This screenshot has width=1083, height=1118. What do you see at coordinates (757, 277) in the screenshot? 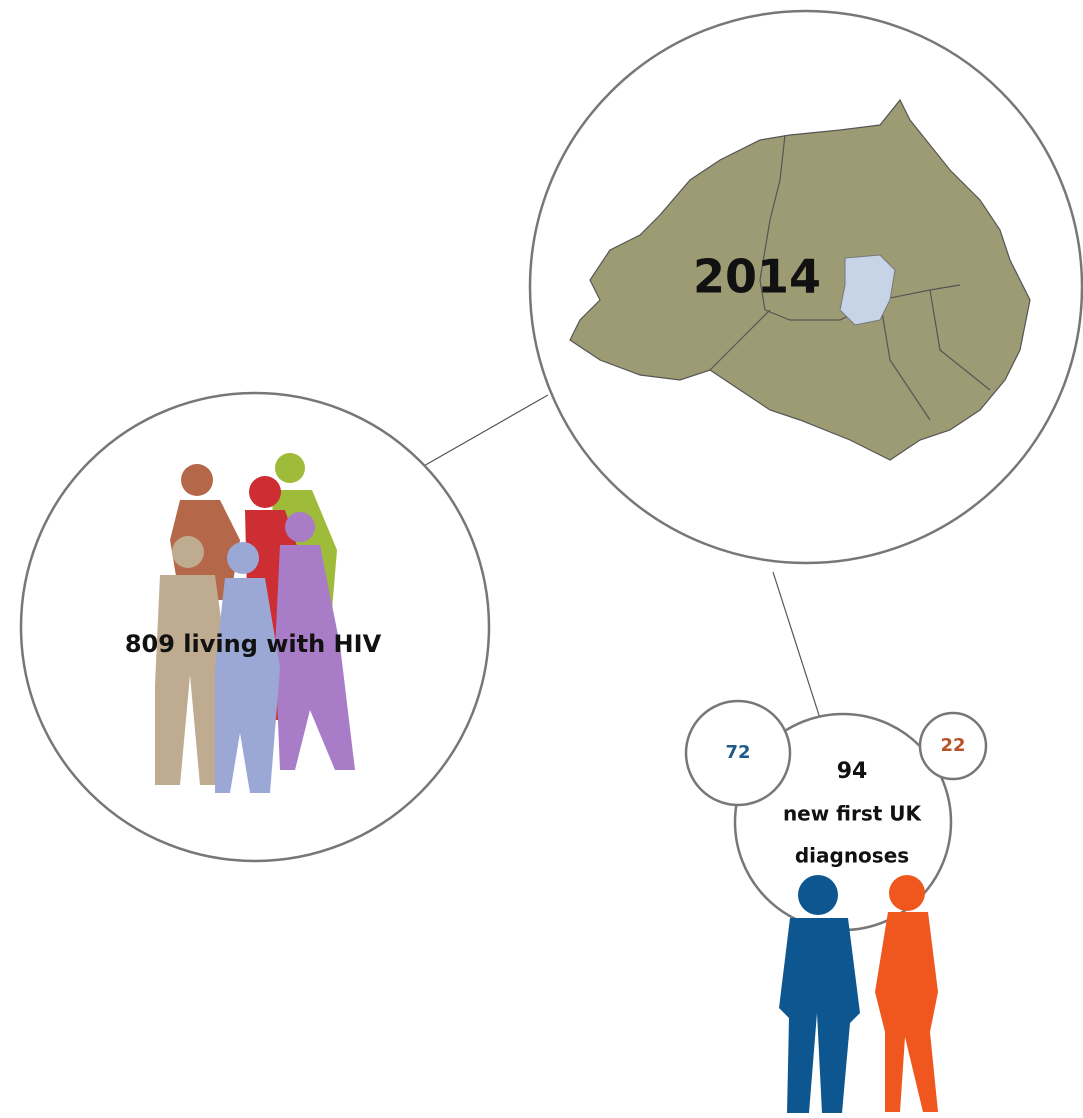
I see `year-label: 2014` at bounding box center [757, 277].